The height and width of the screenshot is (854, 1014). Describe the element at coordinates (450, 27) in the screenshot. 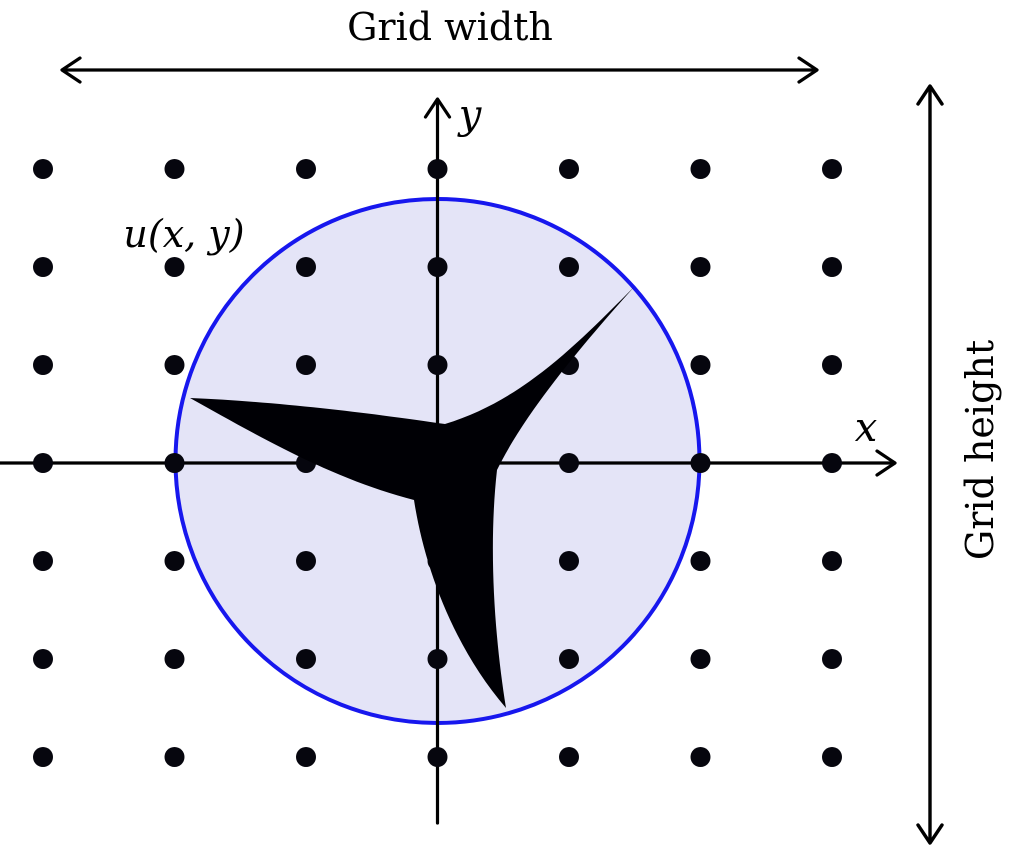

I see `grid-width-label: Grid width` at that location.